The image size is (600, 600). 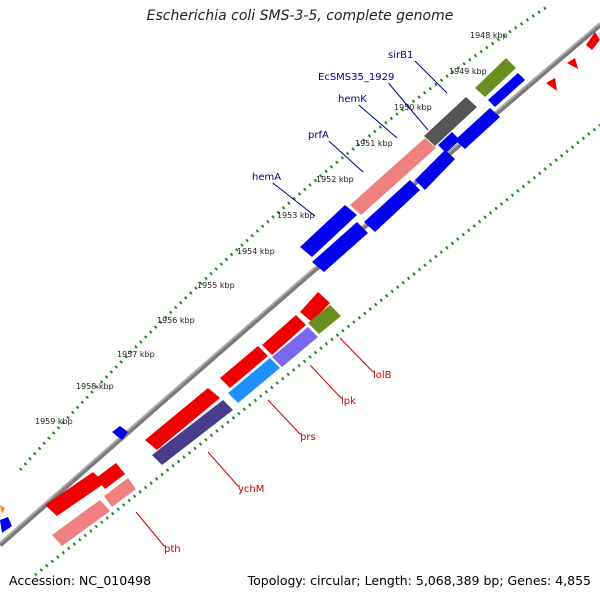 I want to click on feature-lolB, so click(x=324, y=319).